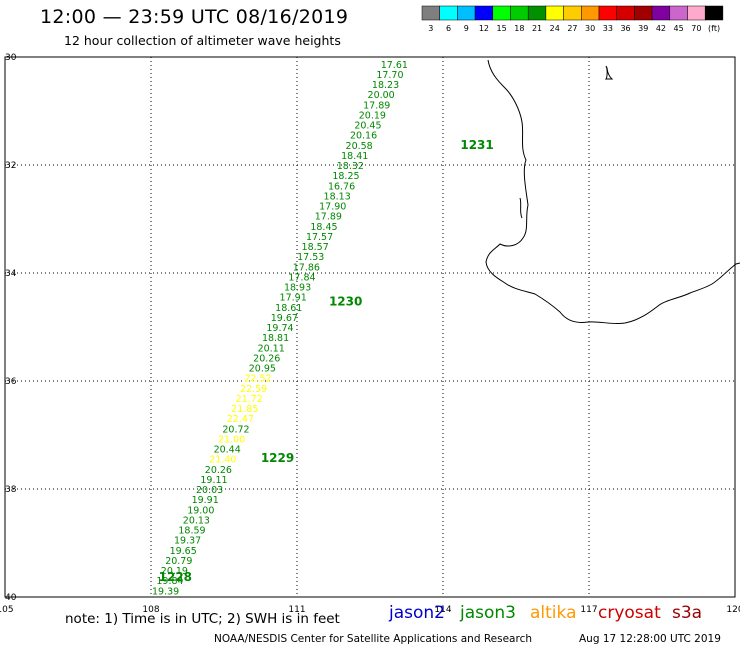 The width and height of the screenshot is (740, 650). Describe the element at coordinates (150, 610) in the screenshot. I see `lon-tick-label: 108` at that location.